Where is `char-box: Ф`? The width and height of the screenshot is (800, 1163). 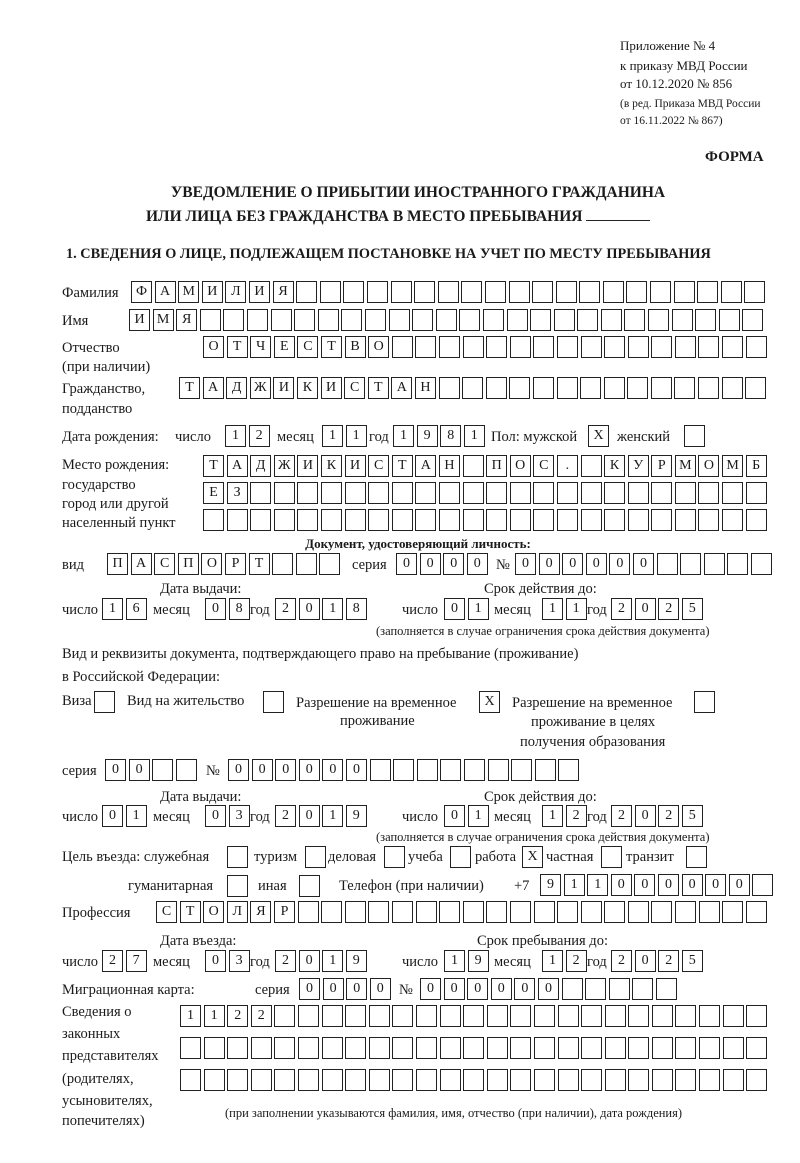 char-box: Ф is located at coordinates (141, 292).